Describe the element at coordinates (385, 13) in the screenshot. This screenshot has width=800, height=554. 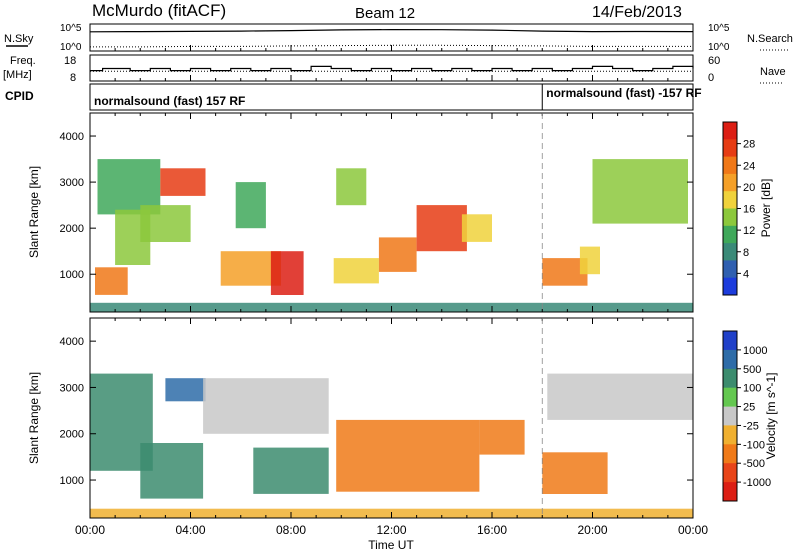
I see `beam-title: Beam 12` at that location.